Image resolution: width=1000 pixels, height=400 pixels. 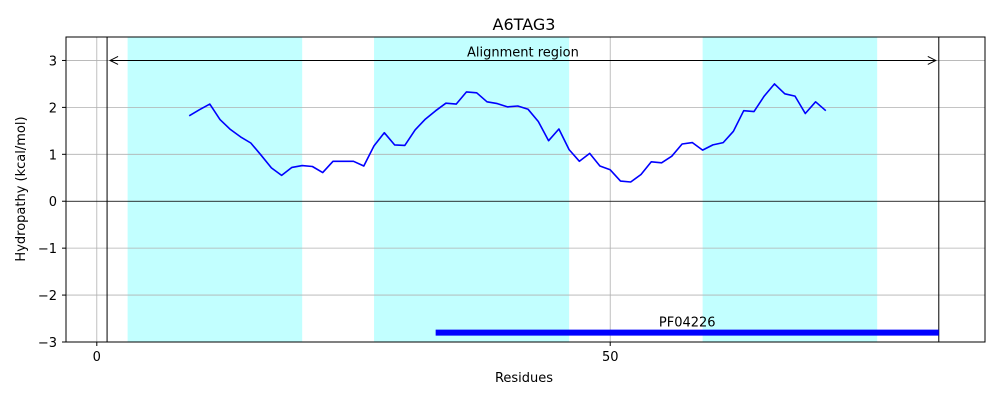 I want to click on alignment-arrow-right-head, so click(x=932, y=60).